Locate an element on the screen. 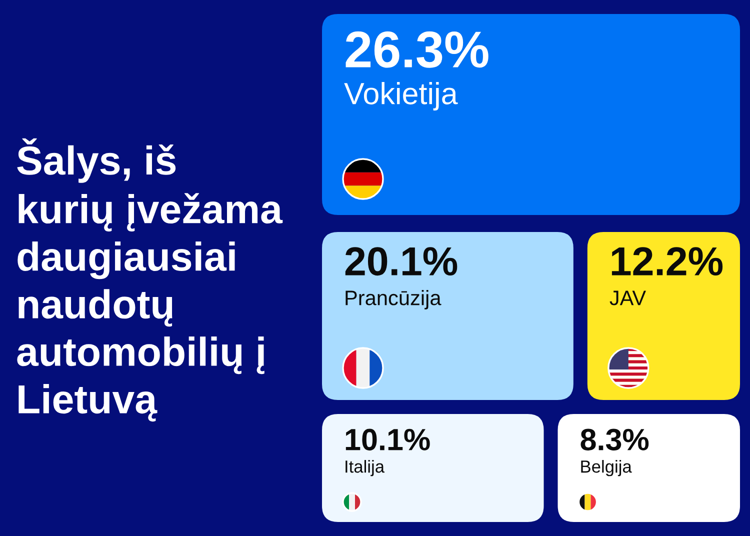  data-label: 8.3% is located at coordinates (614, 439).